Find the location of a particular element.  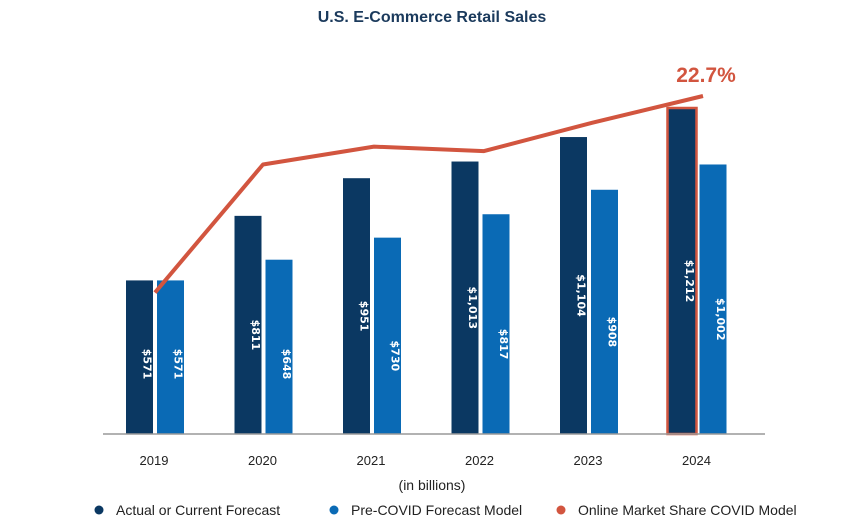

bar-precovid-2019 is located at coordinates (170, 357).